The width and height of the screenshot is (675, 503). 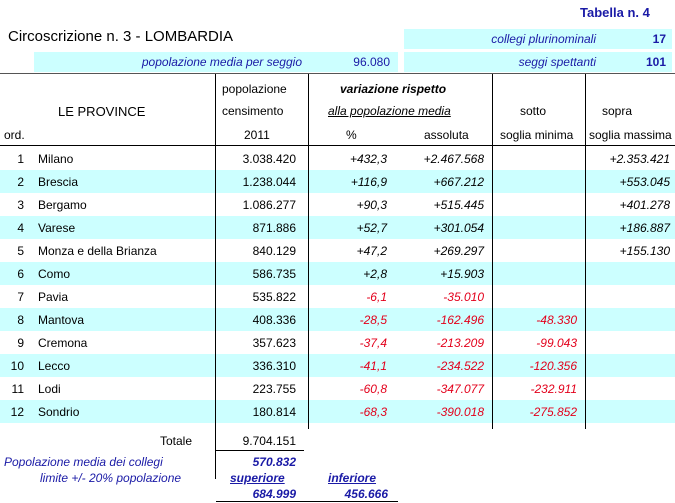 I want to click on row-ord: 8, so click(x=20, y=320).